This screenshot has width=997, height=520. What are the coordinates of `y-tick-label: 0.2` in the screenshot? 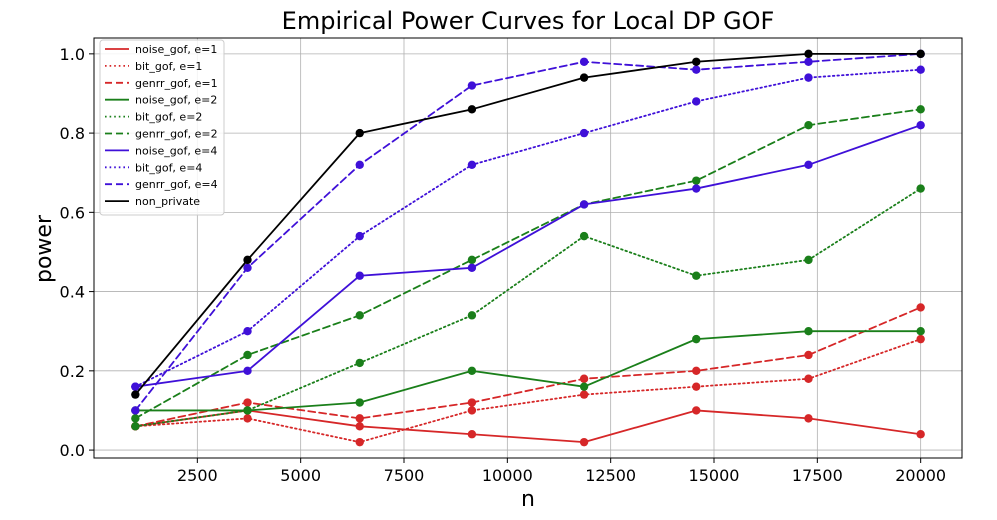 It's located at (72, 371).